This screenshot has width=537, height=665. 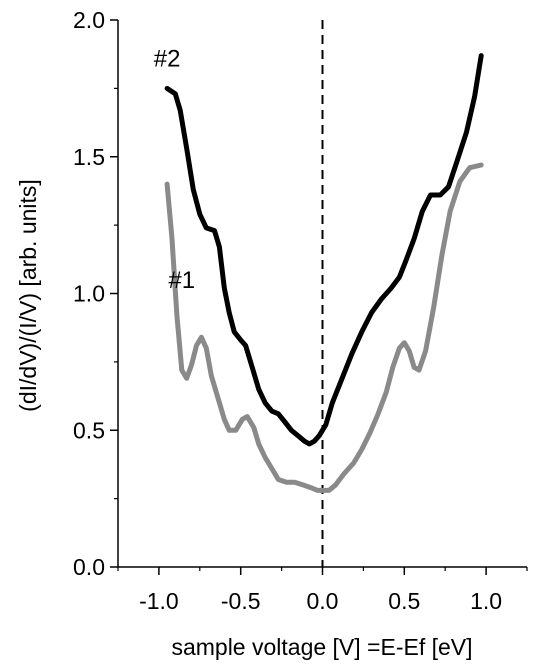 I want to click on annotation-layer: #2 #1, so click(x=174, y=169).